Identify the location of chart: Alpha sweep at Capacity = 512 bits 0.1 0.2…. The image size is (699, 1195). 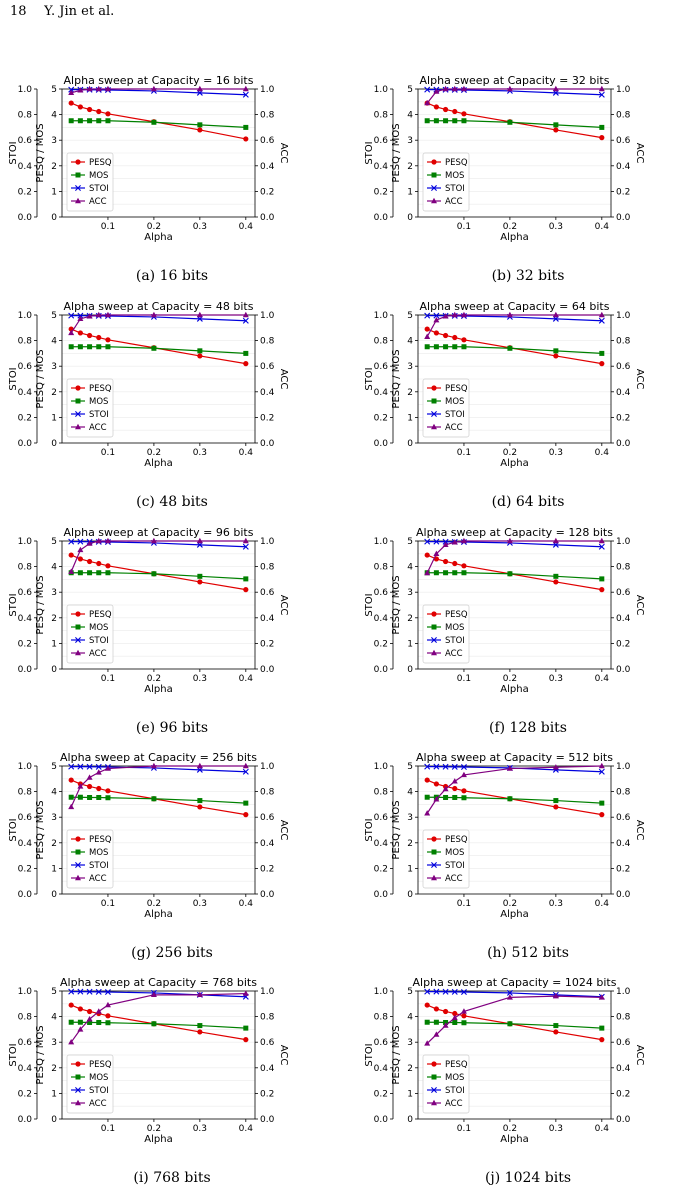
(504, 835).